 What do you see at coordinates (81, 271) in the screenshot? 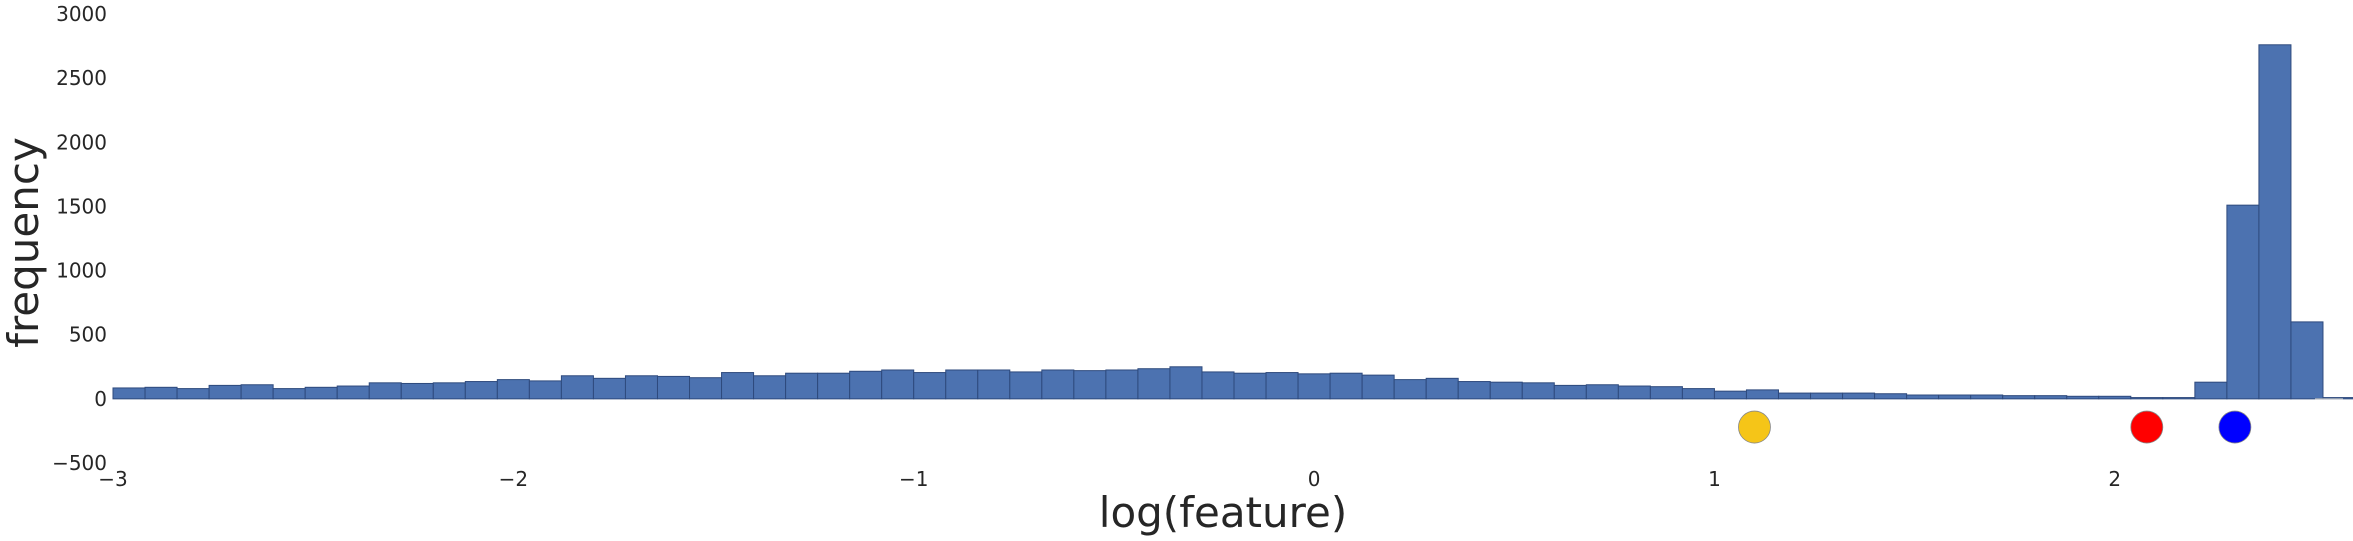
I see `y-tick-label: 1000` at bounding box center [81, 271].